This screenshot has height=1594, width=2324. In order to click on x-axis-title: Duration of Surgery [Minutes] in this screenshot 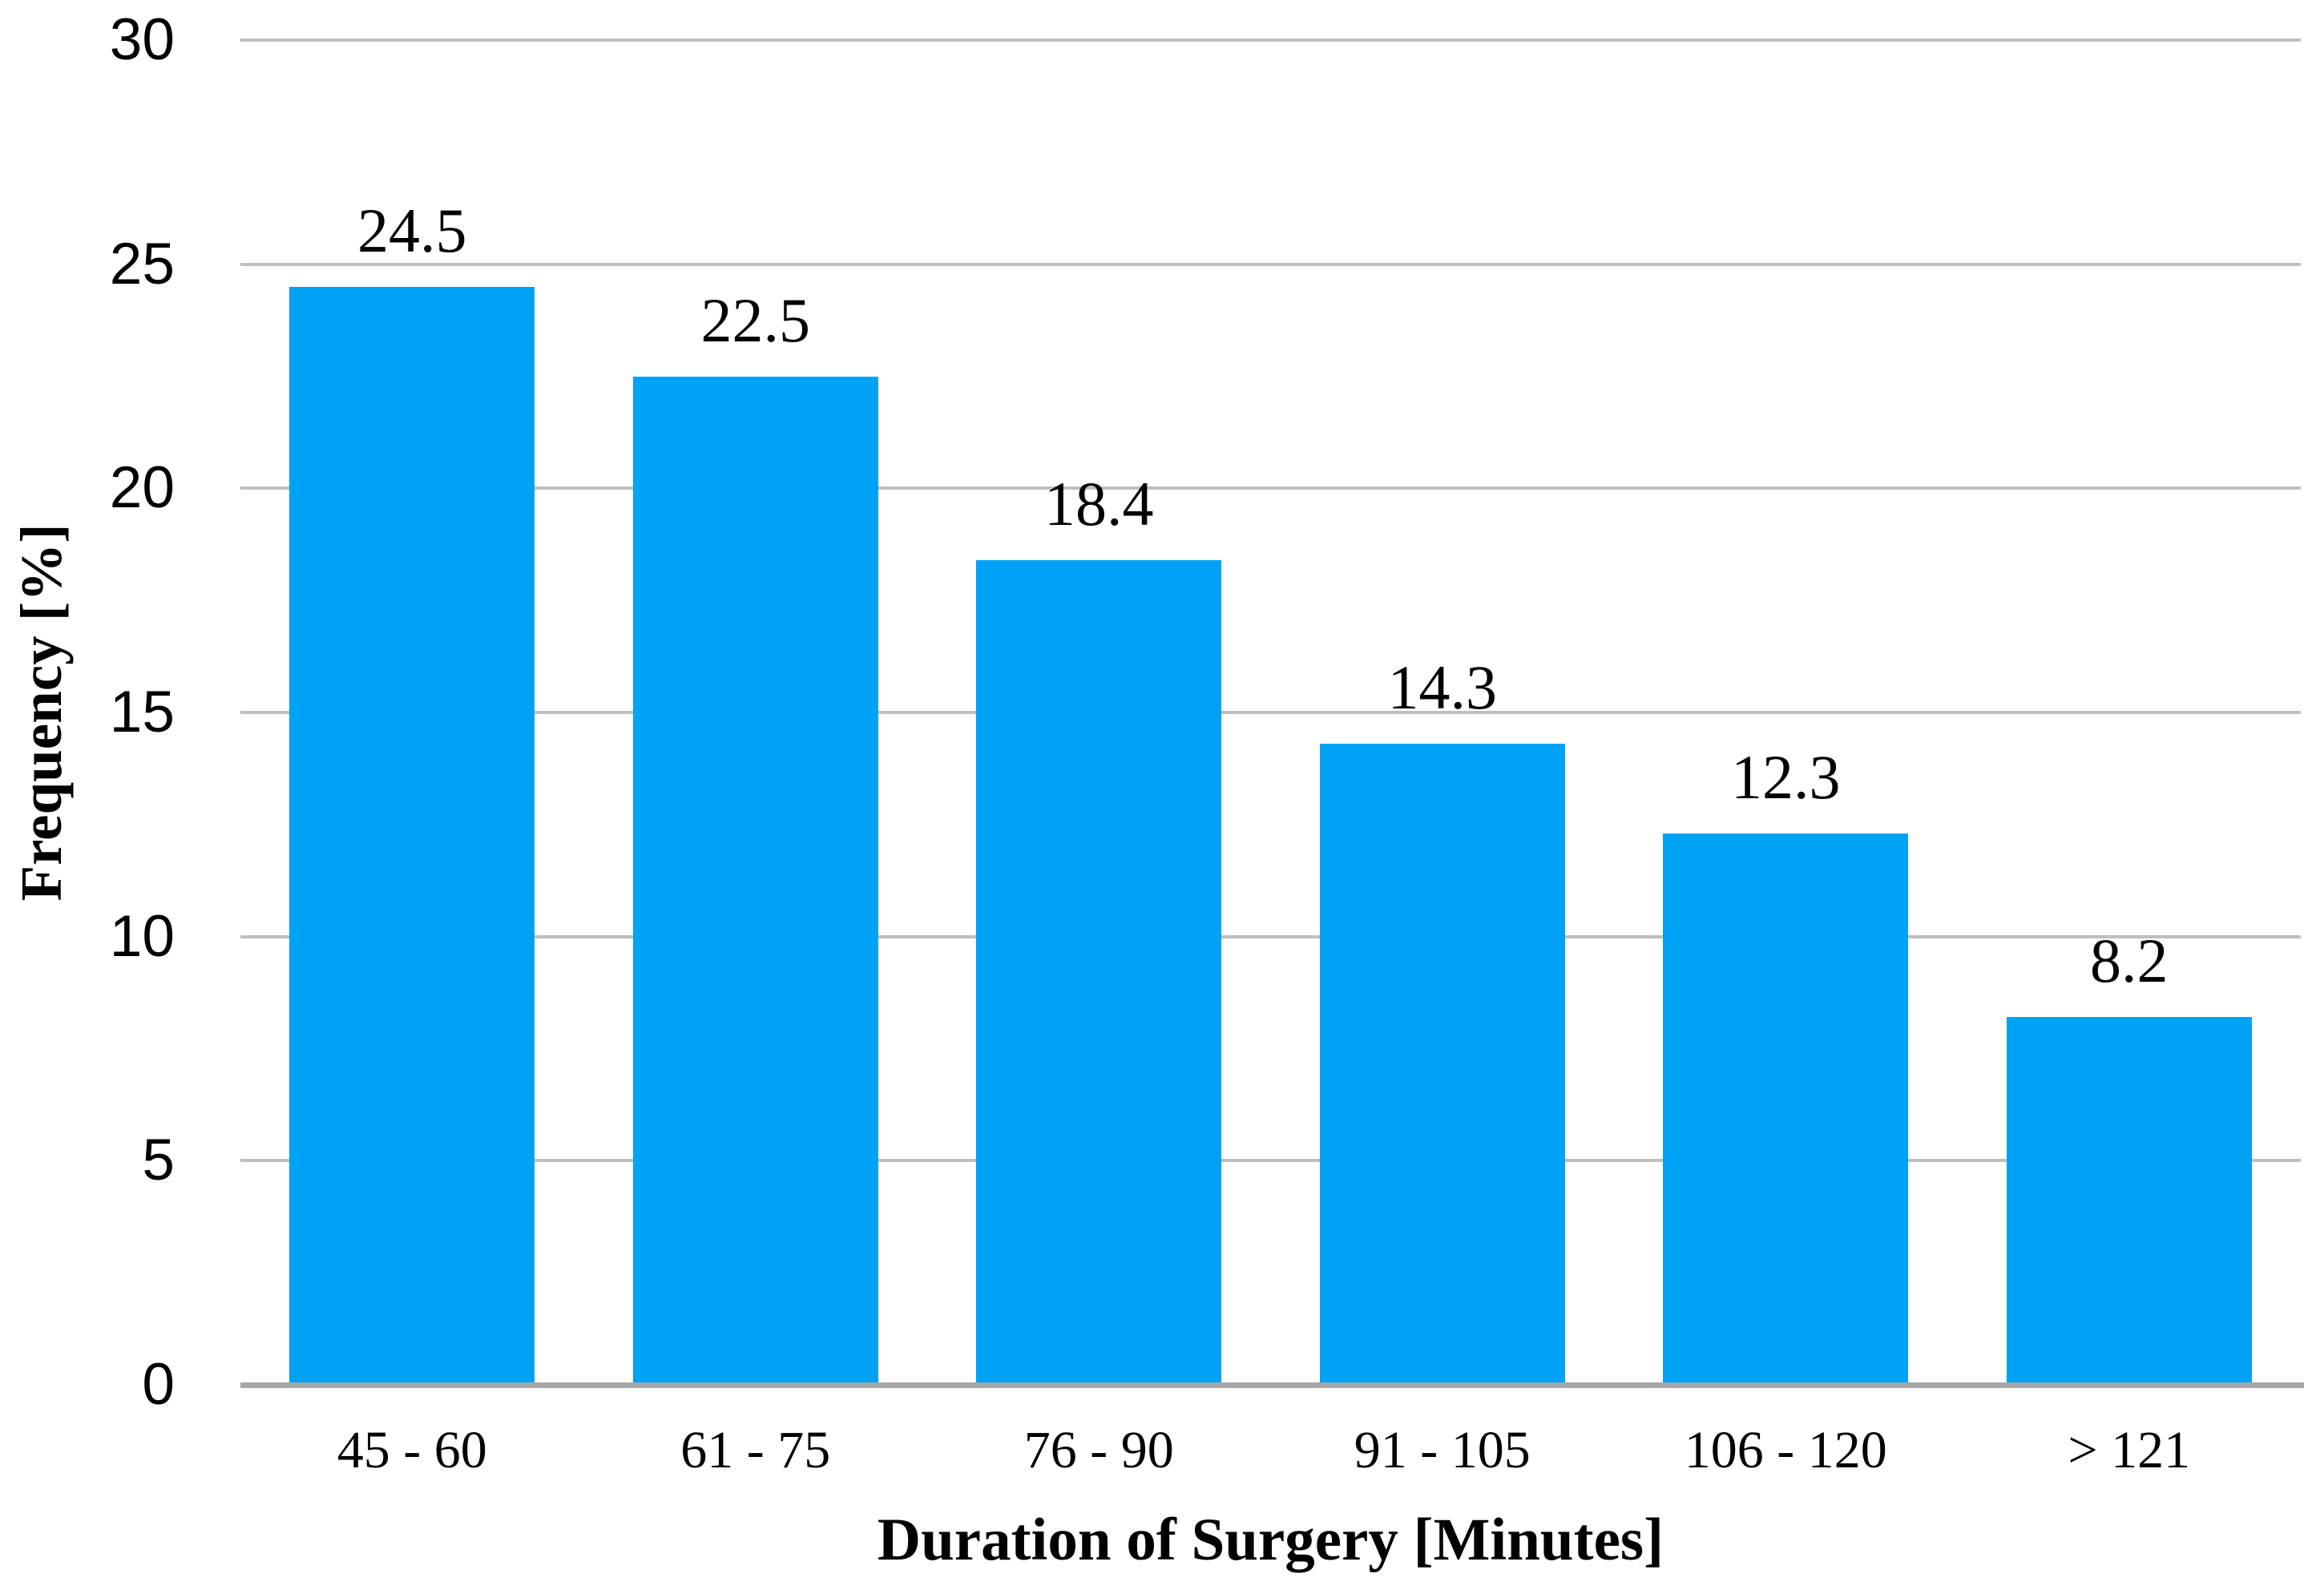, I will do `click(1270, 1540)`.